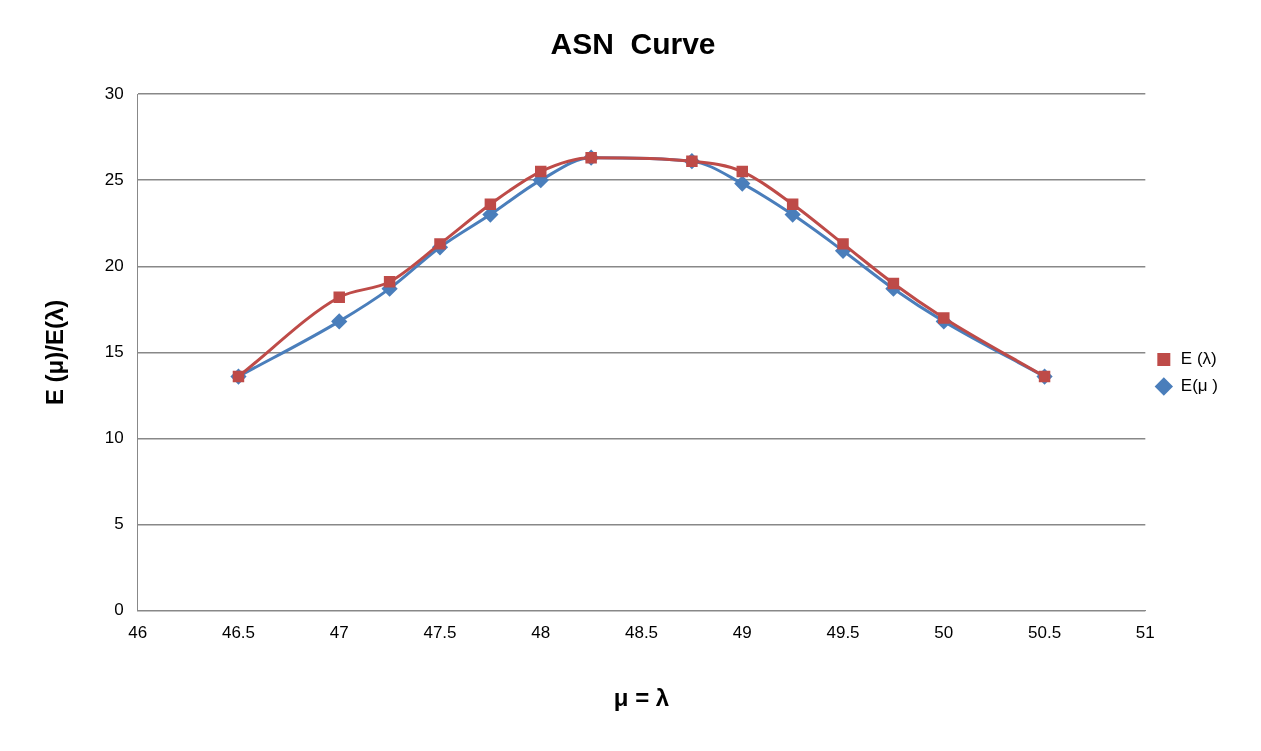 The height and width of the screenshot is (751, 1261). What do you see at coordinates (1198, 359) in the screenshot?
I see `legend-label: E (λ)` at bounding box center [1198, 359].